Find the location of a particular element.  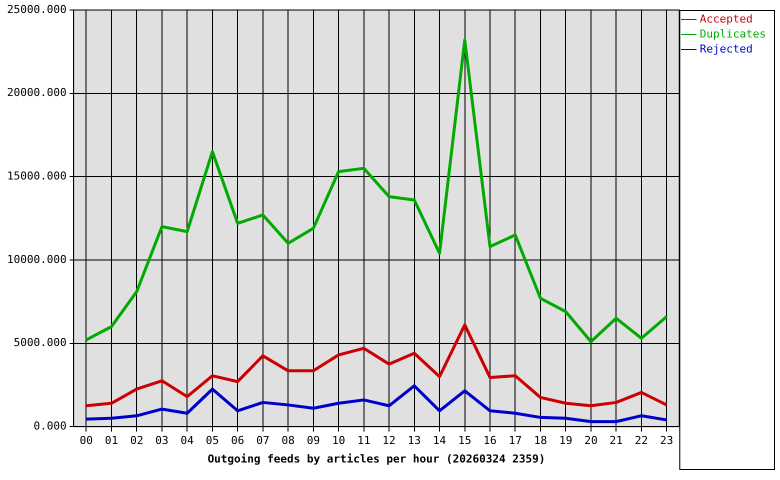

x-tick-label: 13 is located at coordinates (414, 441).